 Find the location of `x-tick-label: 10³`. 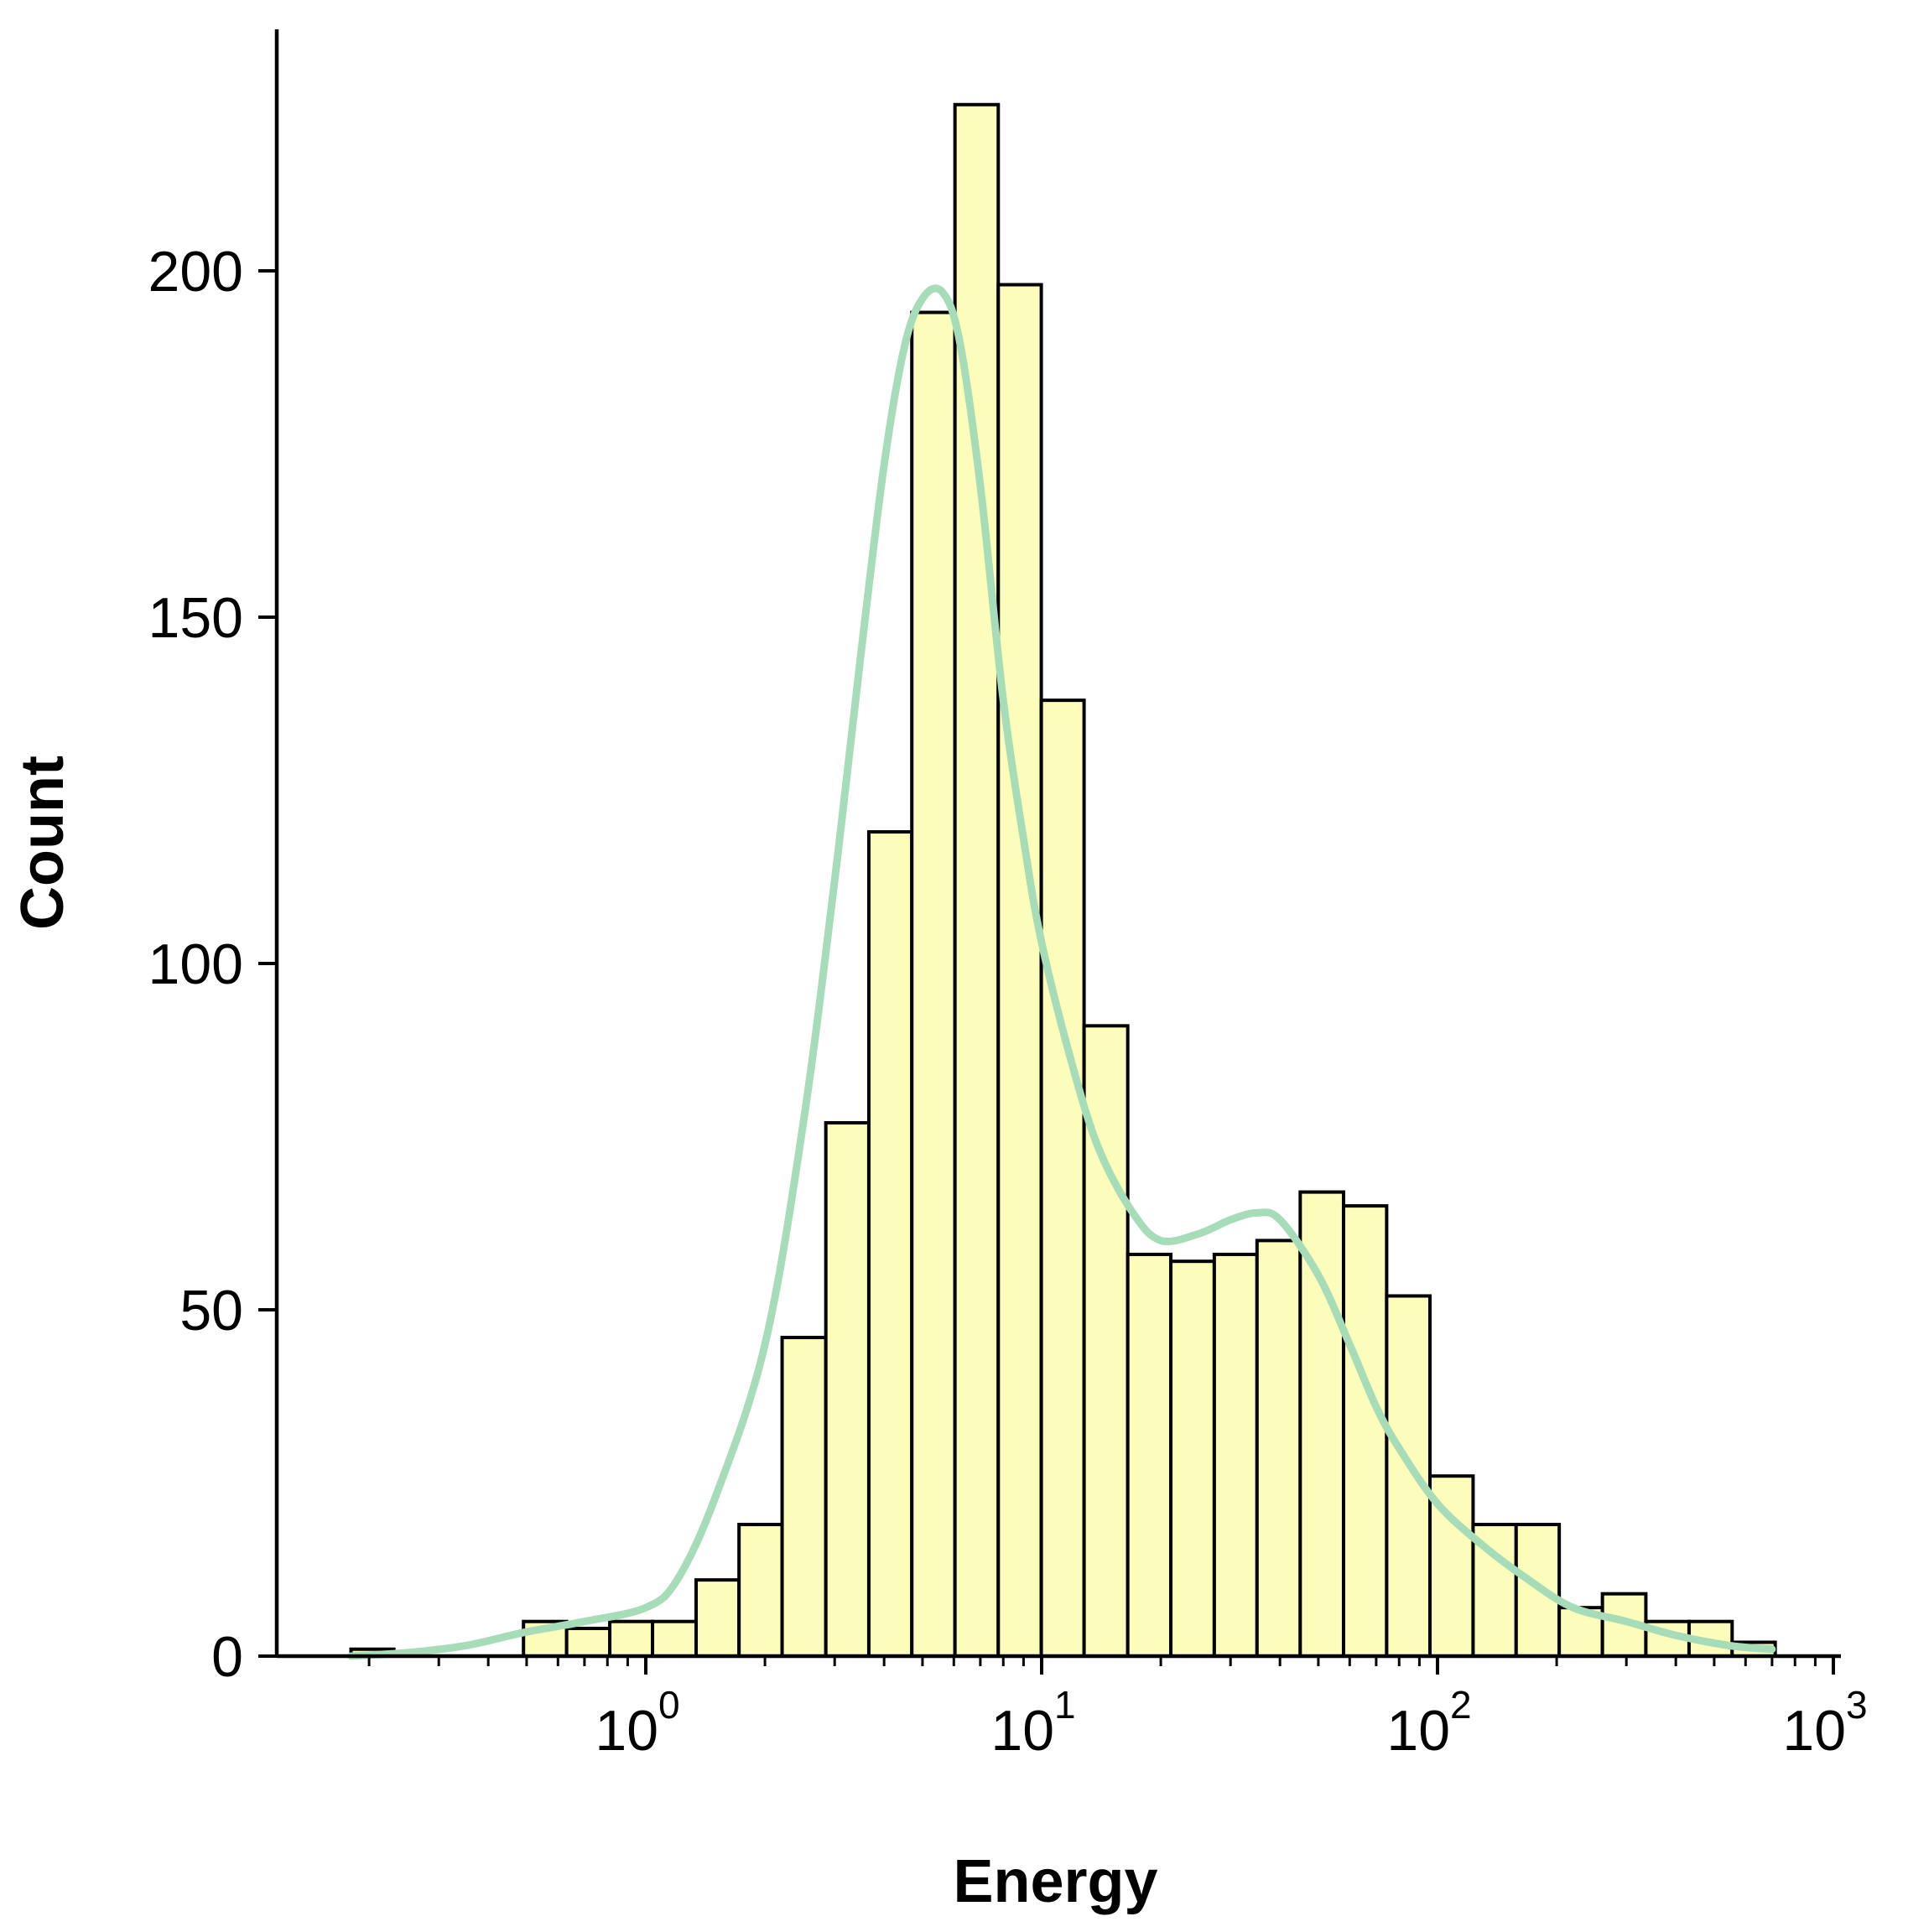

x-tick-label: 10³ is located at coordinates (1824, 1723).